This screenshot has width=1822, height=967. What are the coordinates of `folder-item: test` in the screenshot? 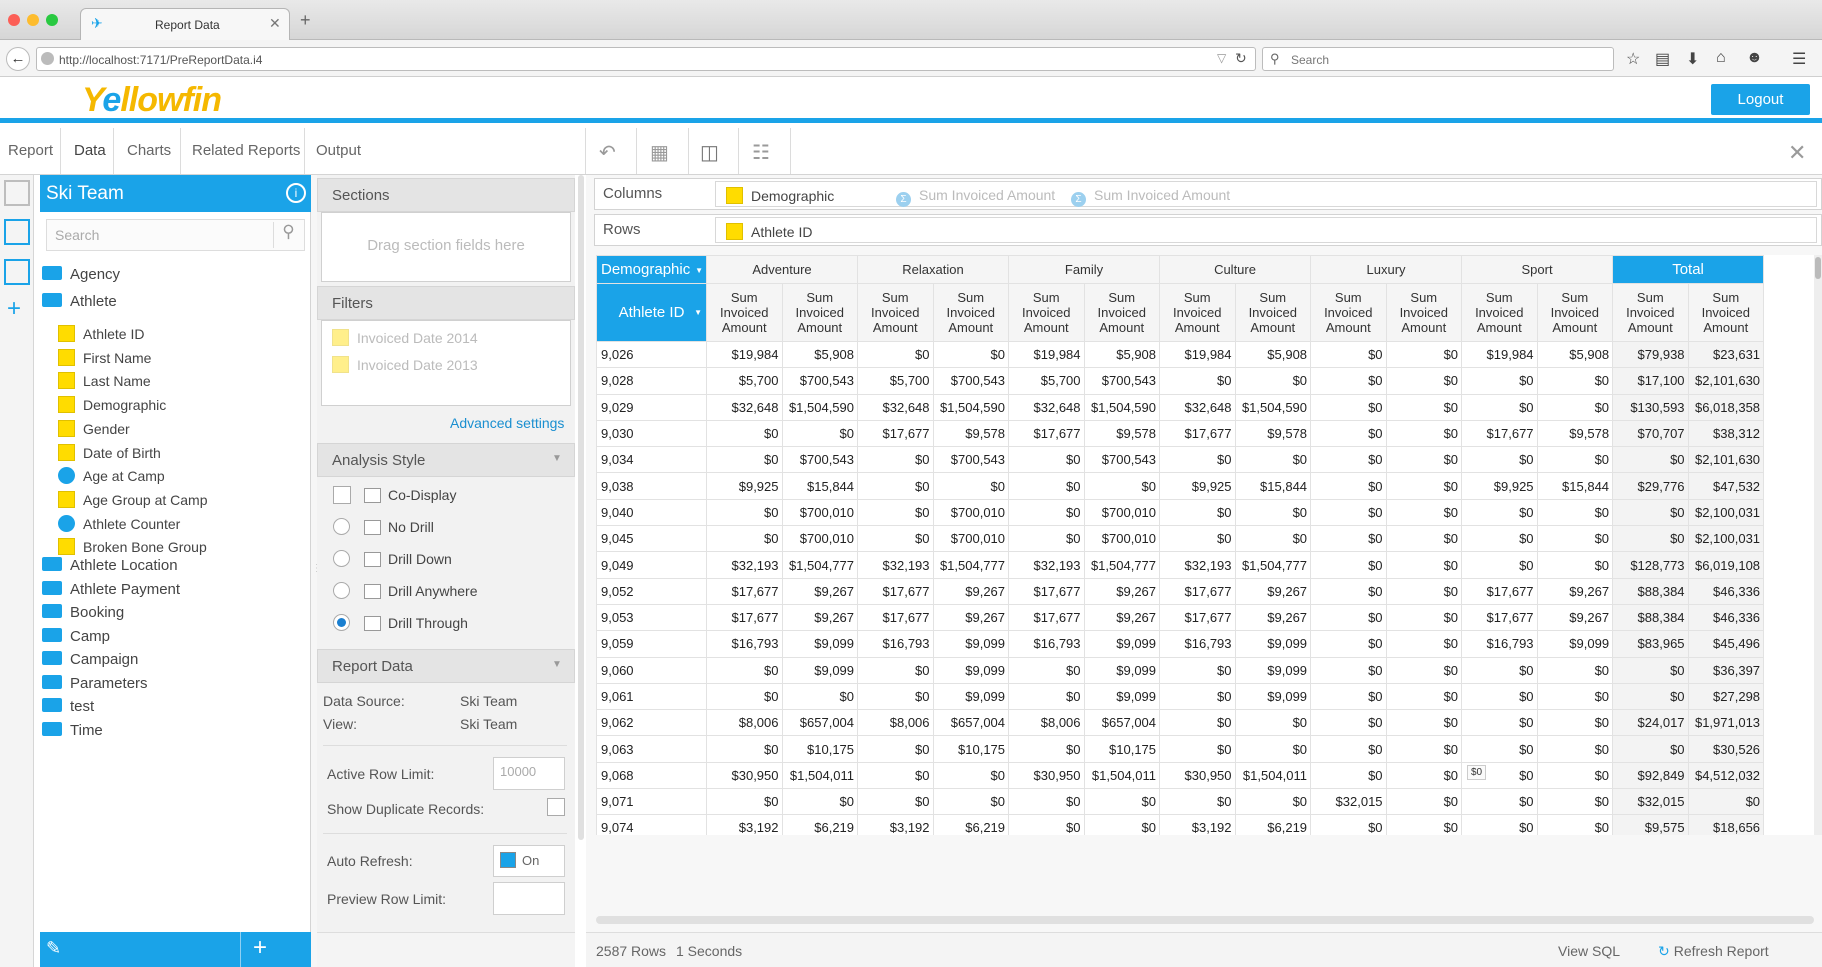 It's located at (68, 706).